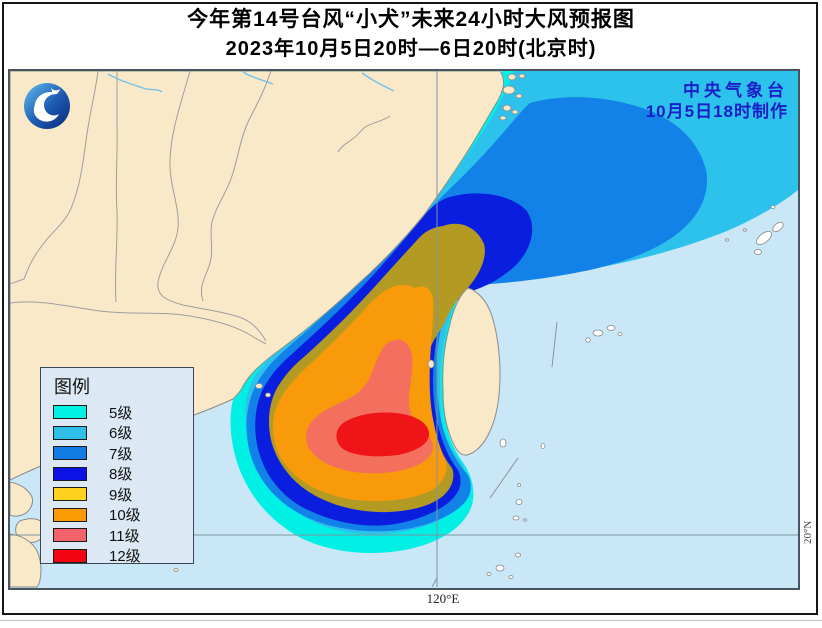  I want to click on legend-item: 8级, so click(117, 474).